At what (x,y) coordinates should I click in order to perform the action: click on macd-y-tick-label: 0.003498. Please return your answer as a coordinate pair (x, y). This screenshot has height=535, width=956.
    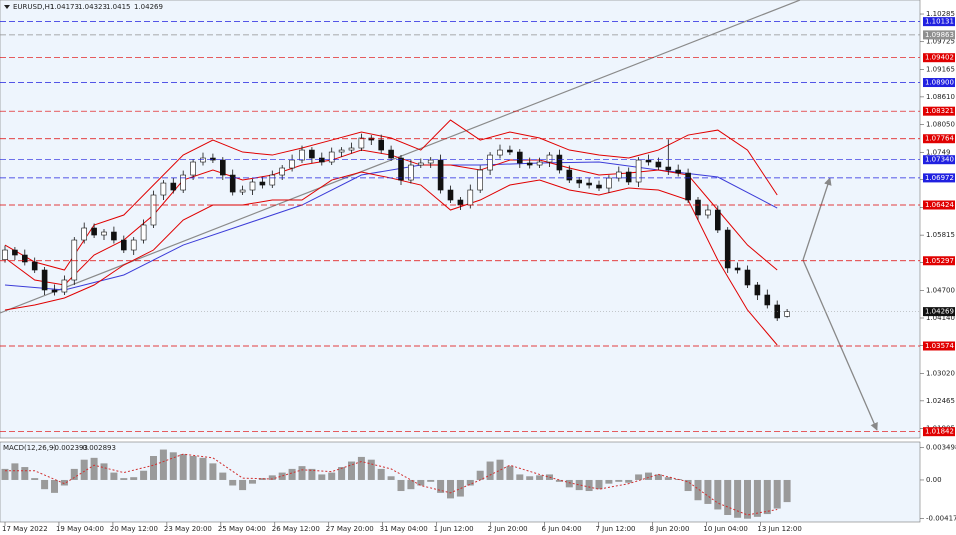
    Looking at the image, I should click on (941, 448).